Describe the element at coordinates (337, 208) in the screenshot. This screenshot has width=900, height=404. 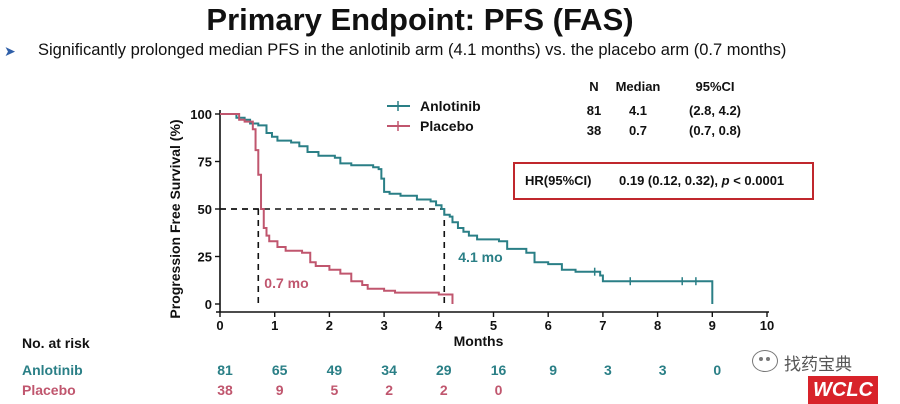
I see `series-curve-placebo` at that location.